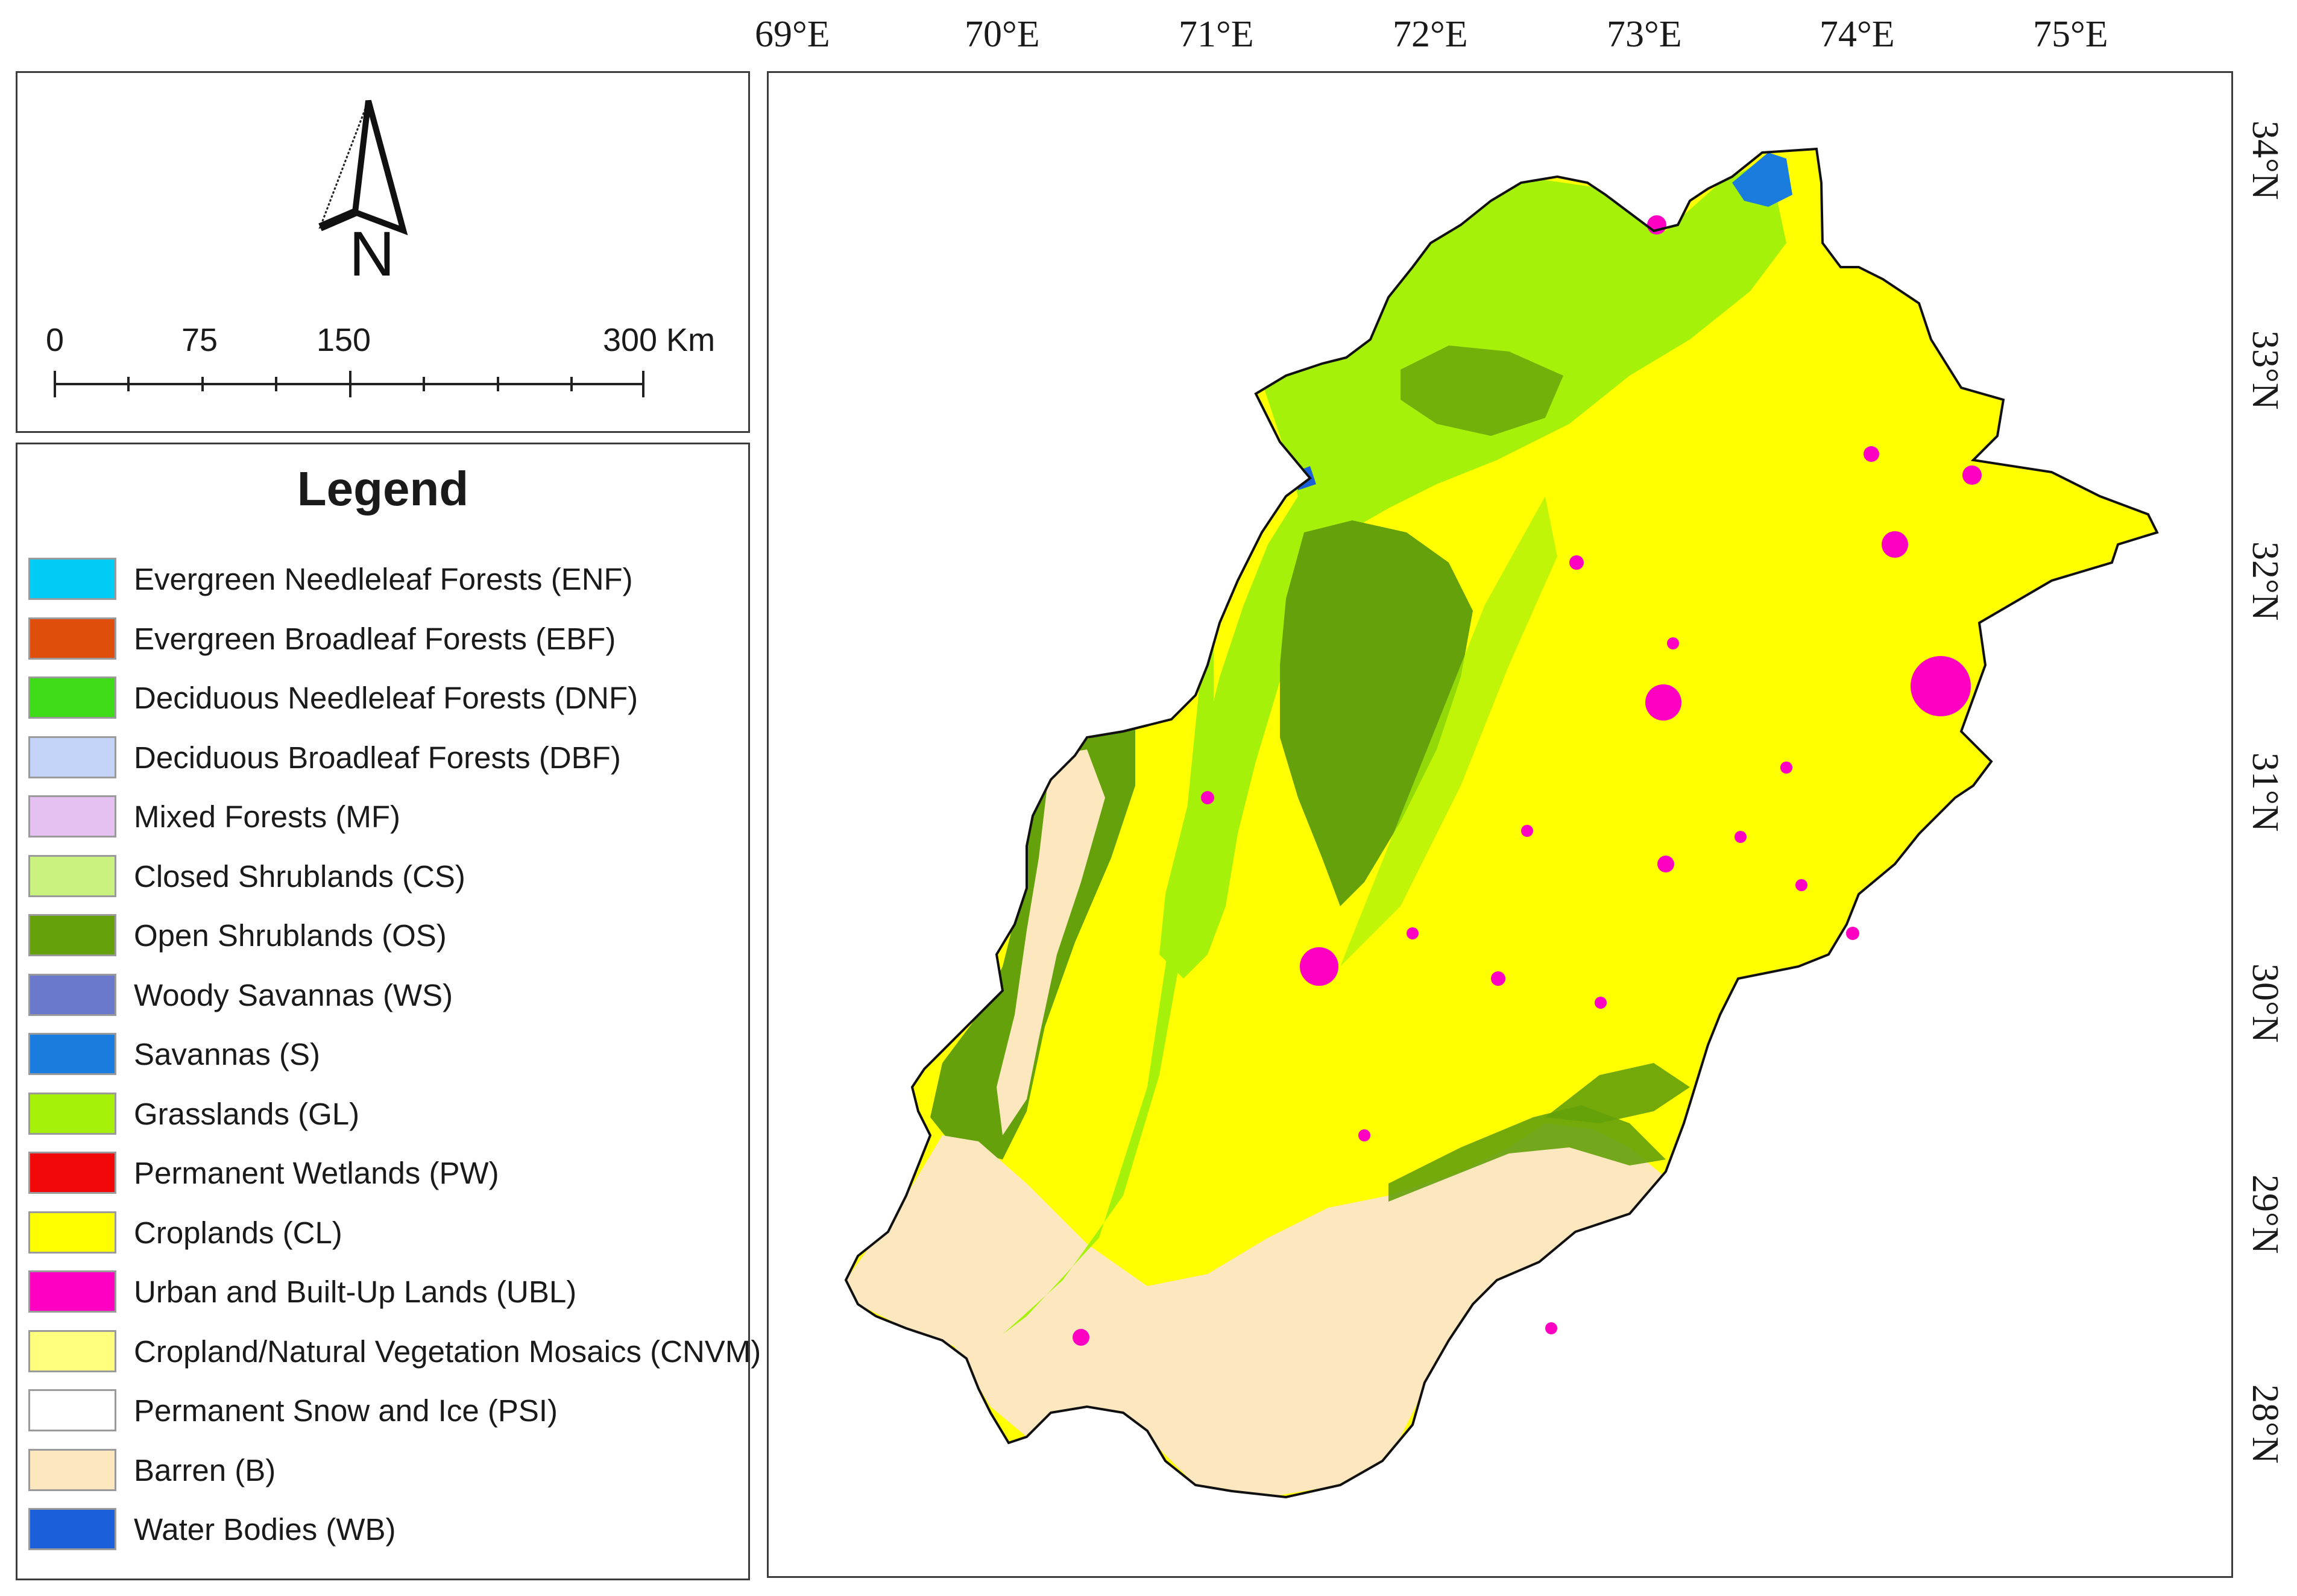 Image resolution: width=2297 pixels, height=1596 pixels. I want to click on legend-item: Deciduous Broadleaf Forests (DBF), so click(384, 766).